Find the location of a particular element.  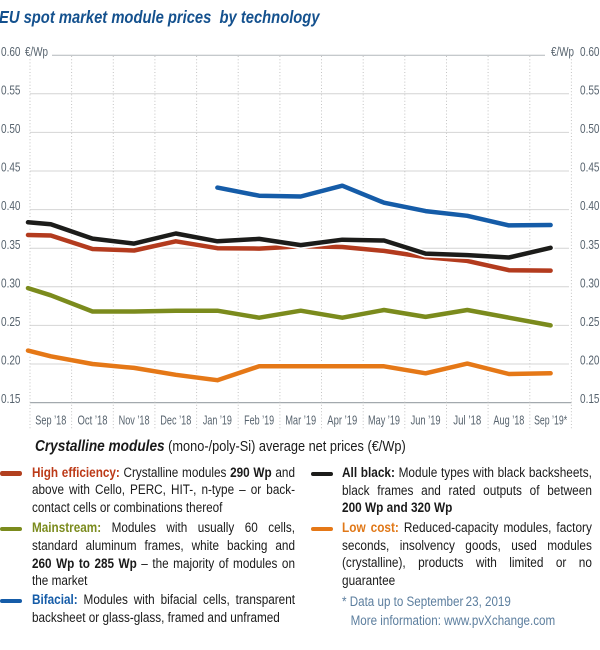

svg-text: Jan ’19 is located at coordinates (217, 420).